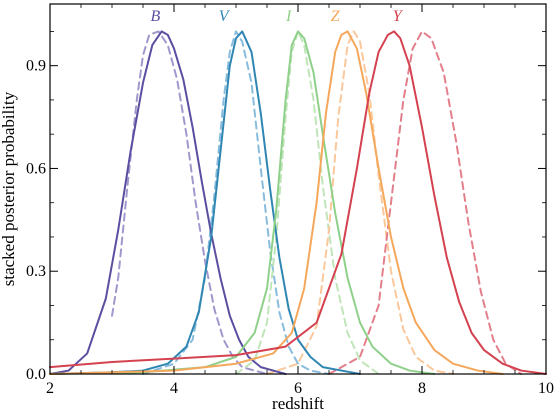 The height and width of the screenshot is (414, 559). Describe the element at coordinates (422, 388) in the screenshot. I see `x-tick-label: 8` at that location.